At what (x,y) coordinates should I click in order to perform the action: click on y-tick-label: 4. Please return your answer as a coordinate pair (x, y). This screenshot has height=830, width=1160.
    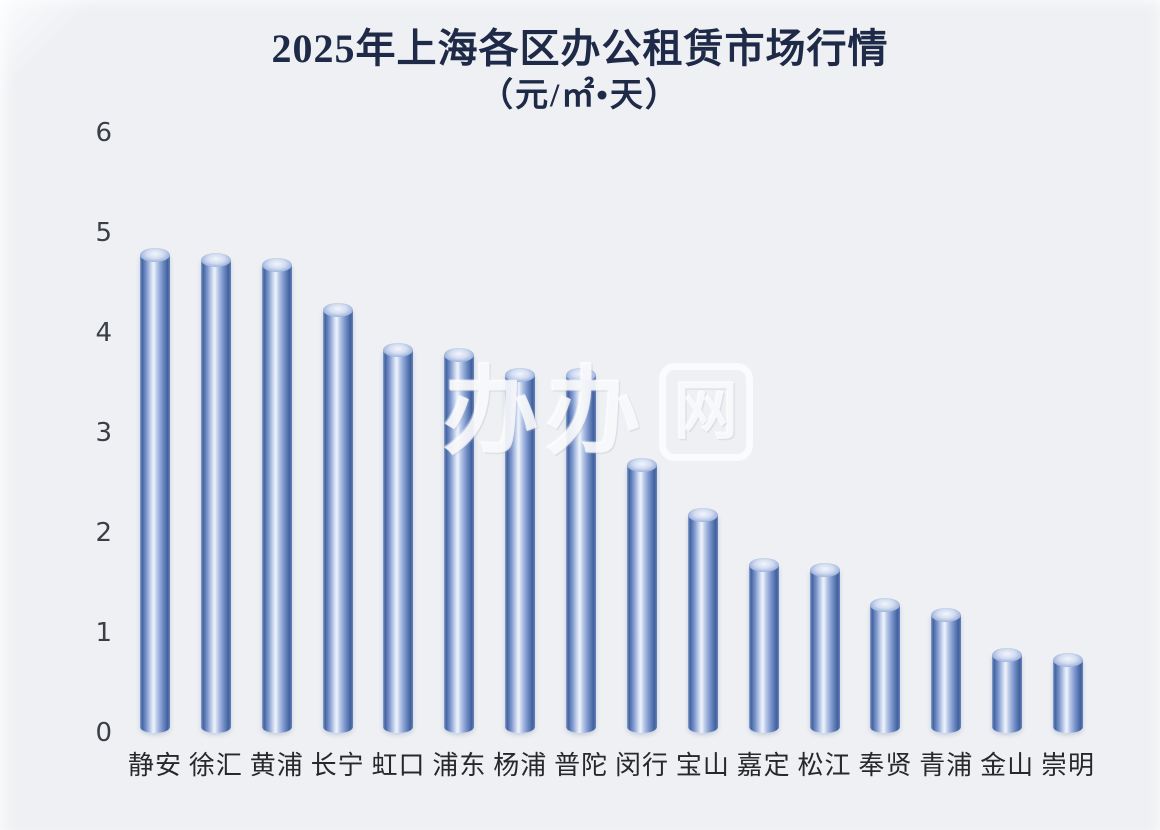
    Looking at the image, I should click on (103, 333).